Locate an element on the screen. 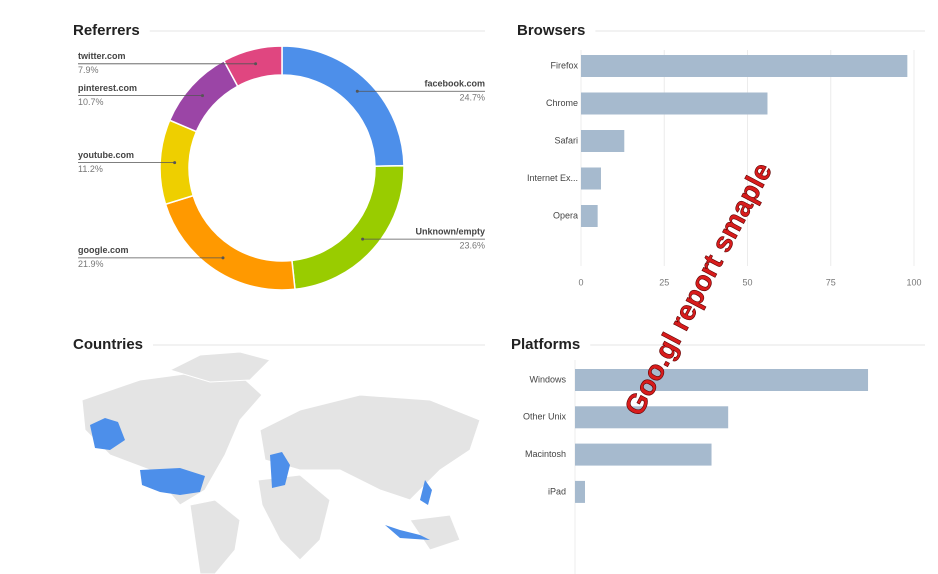 This screenshot has width=938, height=574. slice-label: pinterest.com is located at coordinates (107, 88).